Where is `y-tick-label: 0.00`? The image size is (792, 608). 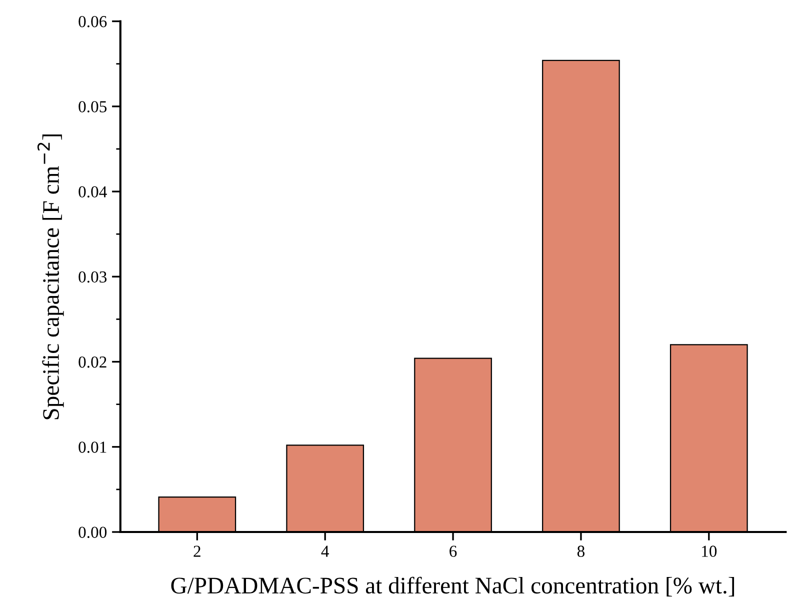
y-tick-label: 0.00 is located at coordinates (92, 532).